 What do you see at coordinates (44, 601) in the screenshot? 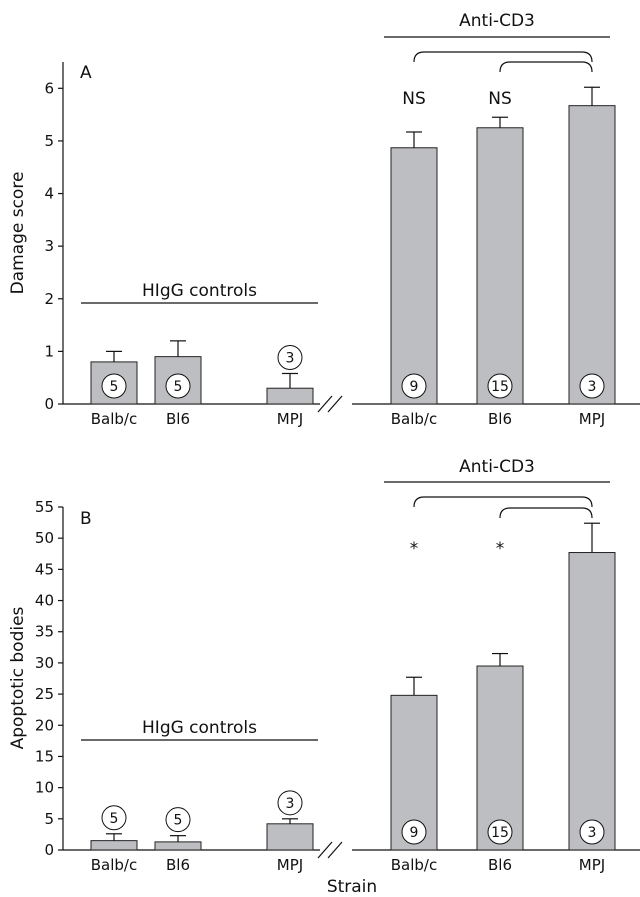
I see `y-tick-label: 40` at bounding box center [44, 601].